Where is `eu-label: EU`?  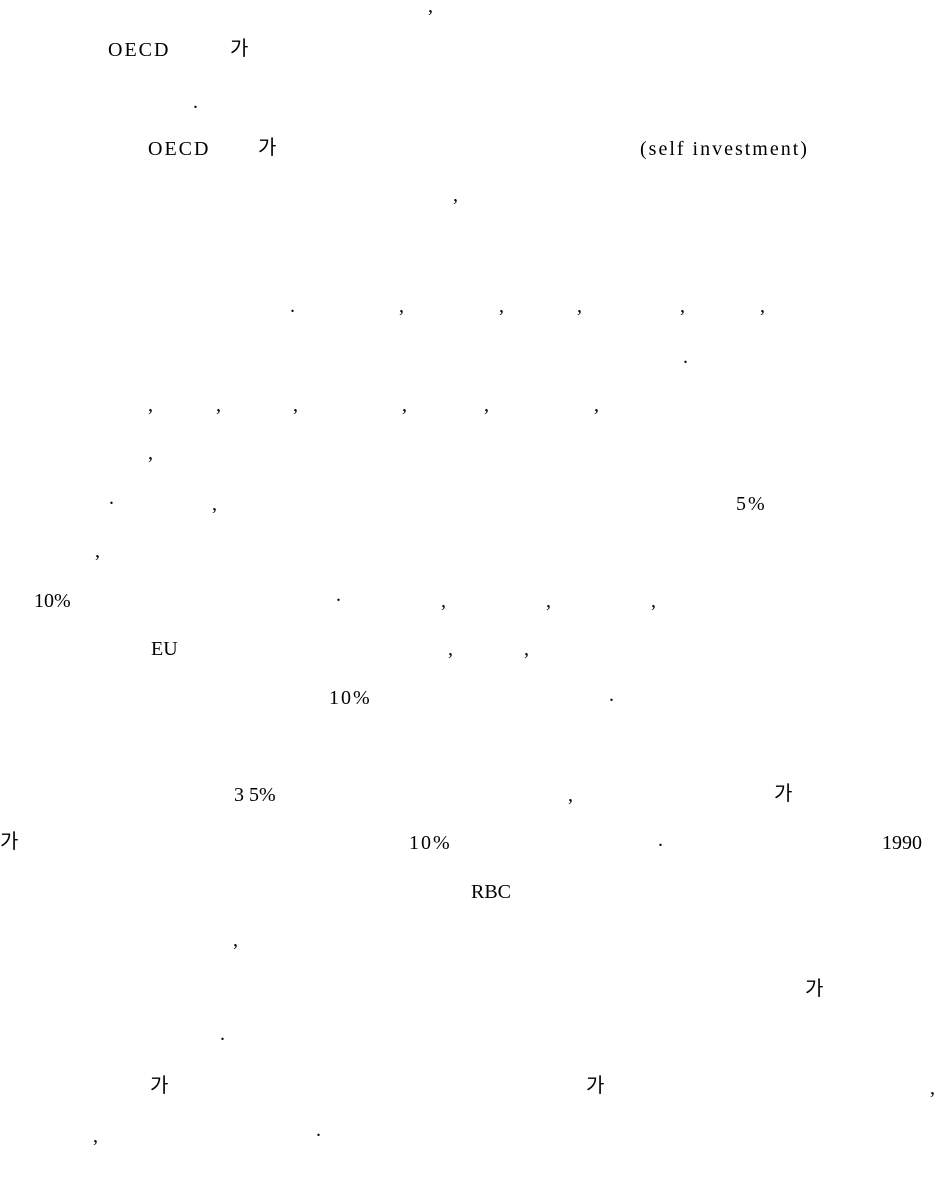
eu-label: EU is located at coordinates (164, 649).